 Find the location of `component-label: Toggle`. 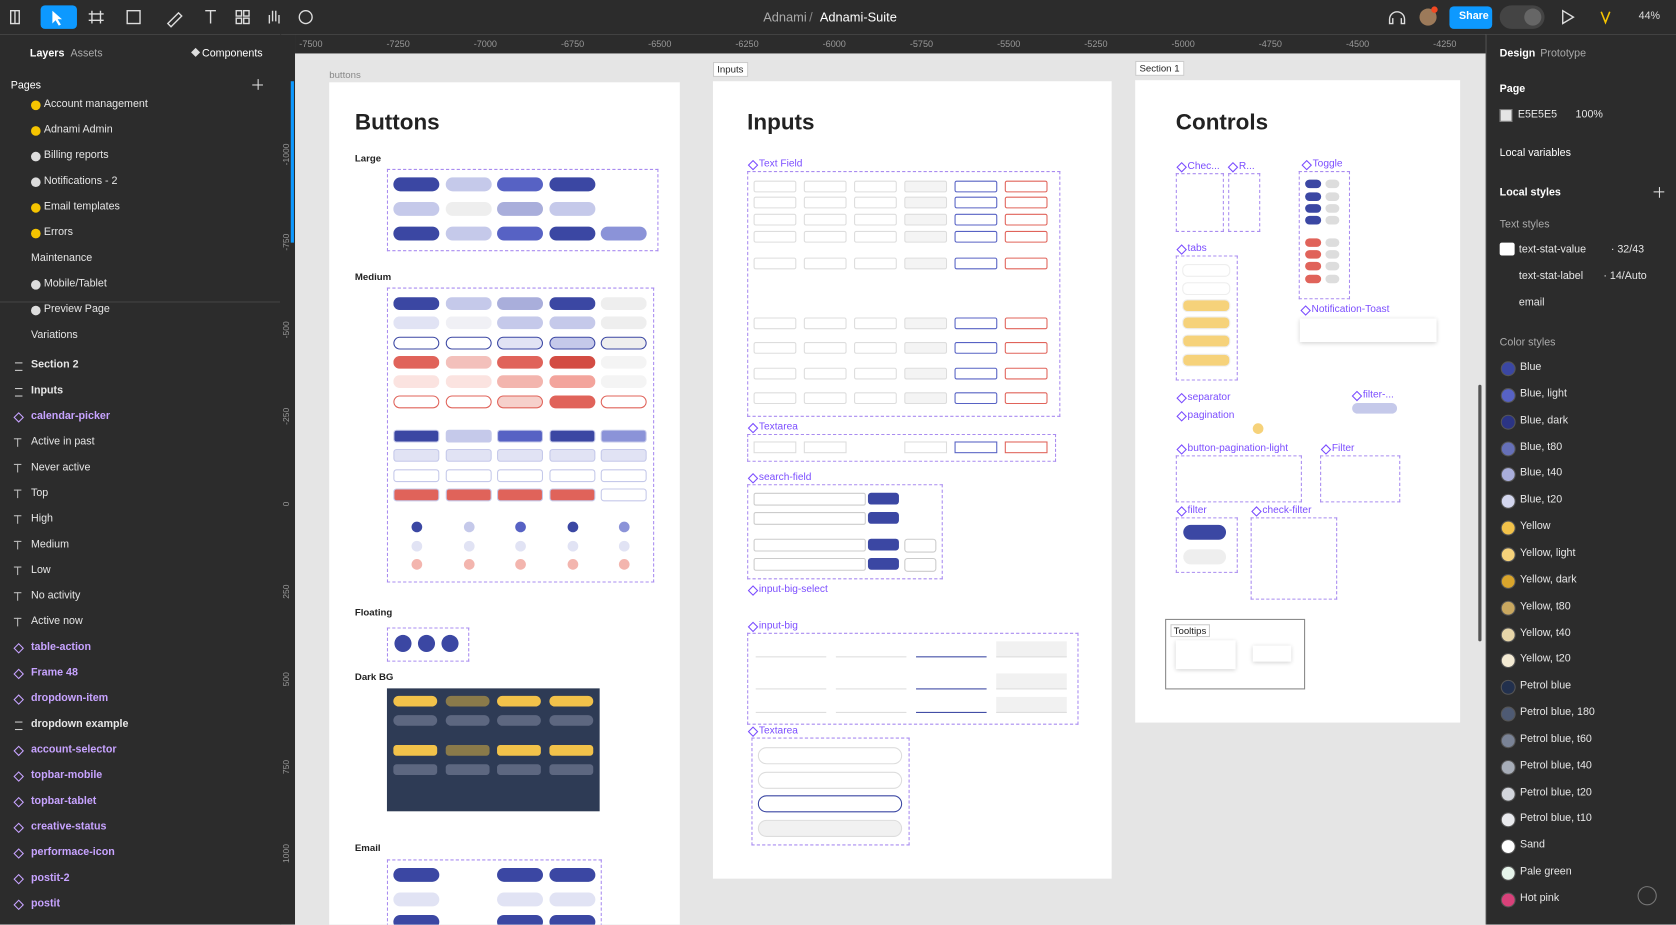

component-label: Toggle is located at coordinates (1327, 164).